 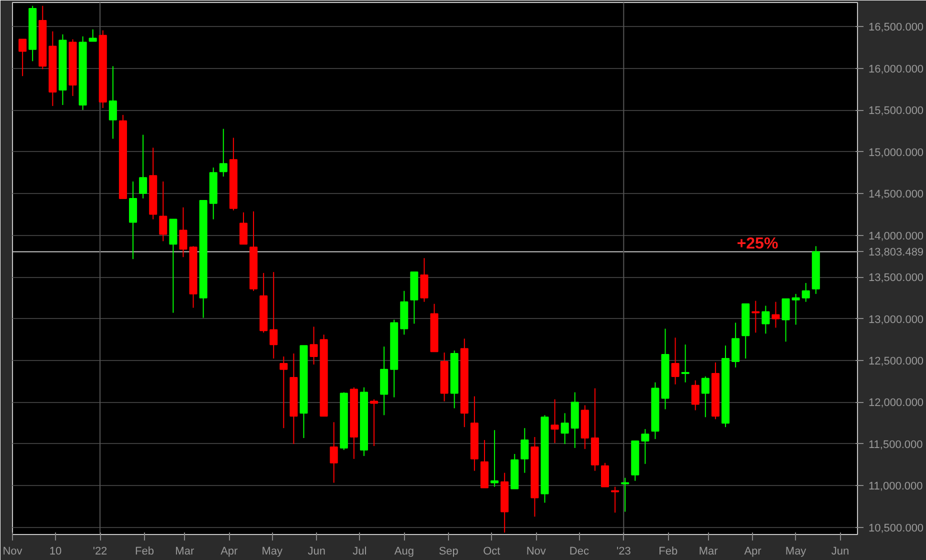 What do you see at coordinates (896, 28) in the screenshot?
I see `y-tick-label: 16,500.000` at bounding box center [896, 28].